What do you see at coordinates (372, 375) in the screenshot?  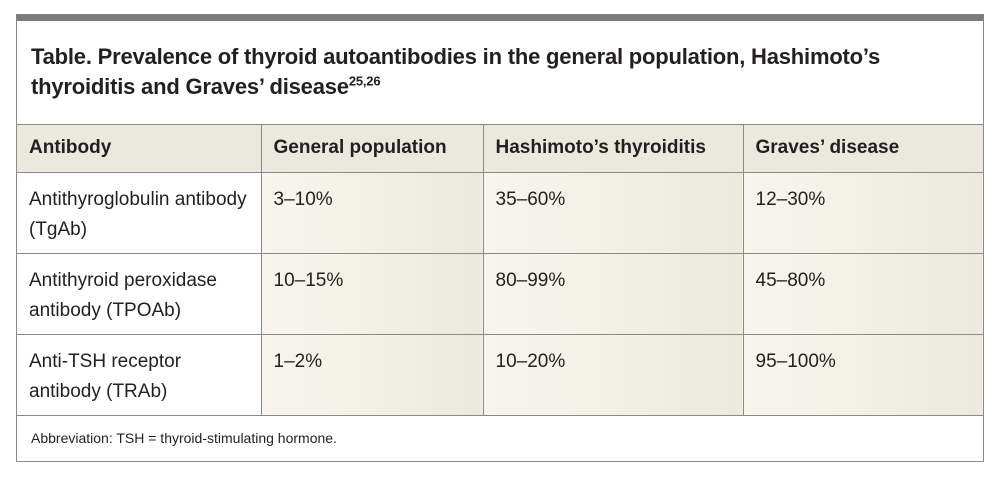 I see `general-population-cell: 1–2%` at bounding box center [372, 375].